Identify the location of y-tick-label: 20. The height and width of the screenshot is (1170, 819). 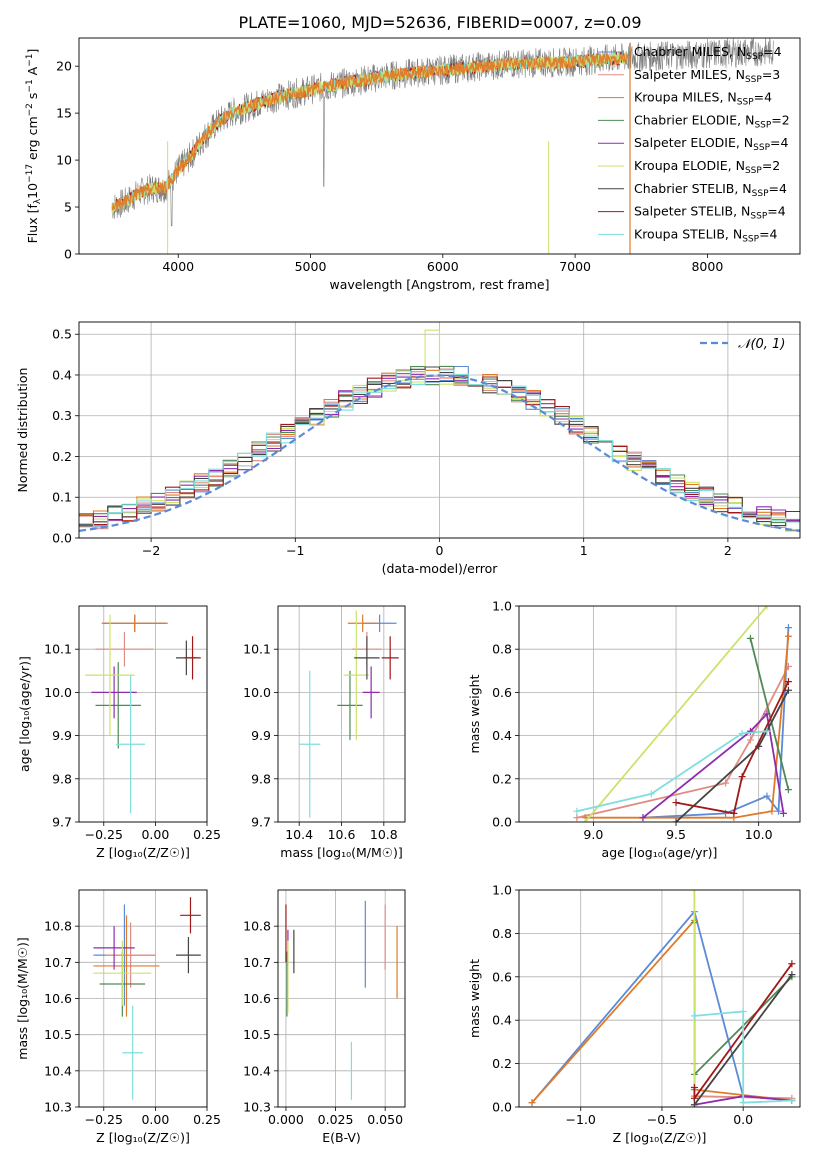
(64, 66).